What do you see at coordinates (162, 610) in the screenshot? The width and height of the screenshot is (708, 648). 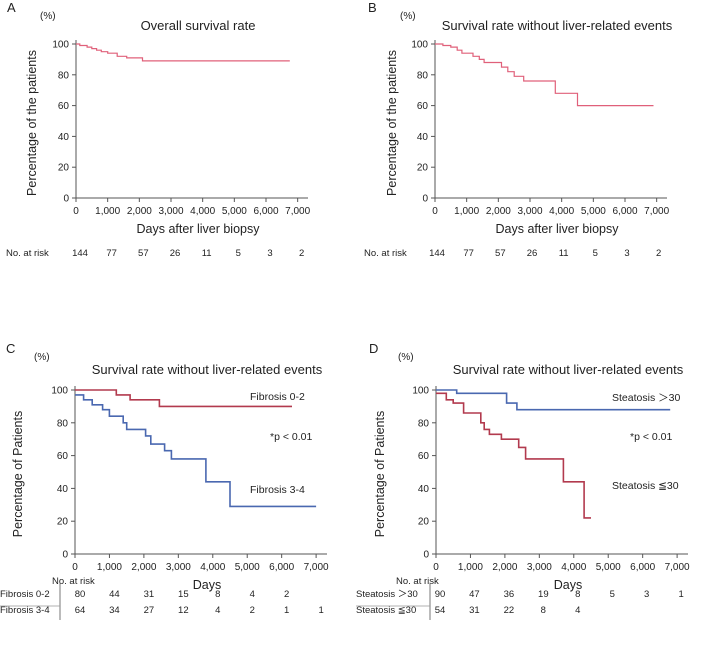 I see `risk-row: Fibrosis 3-4 64 34 27 12 4 2 1 1` at bounding box center [162, 610].